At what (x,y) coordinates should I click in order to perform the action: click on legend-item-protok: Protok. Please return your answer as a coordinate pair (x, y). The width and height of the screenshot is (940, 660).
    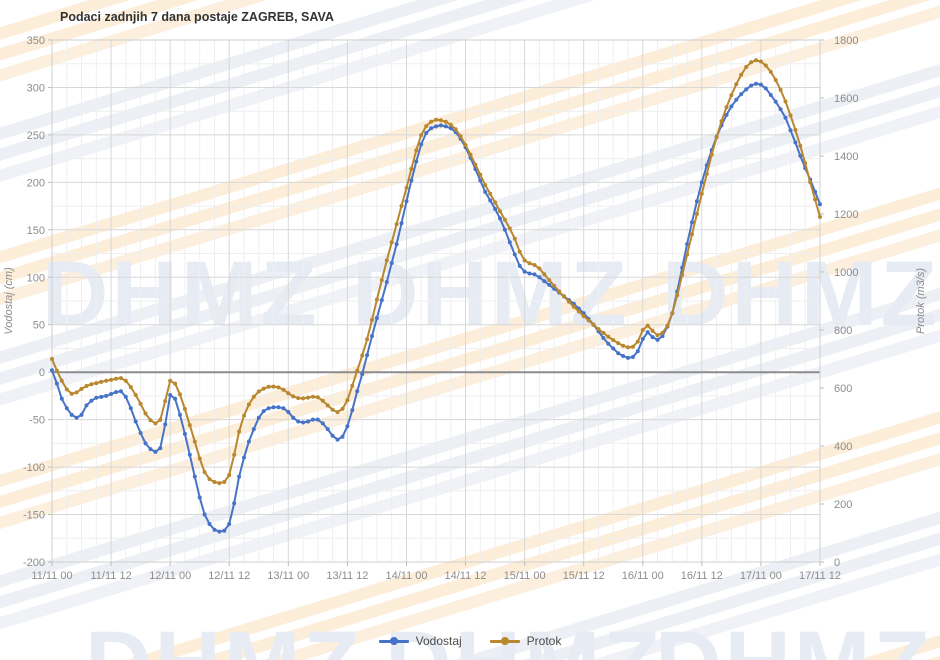
    Looking at the image, I should click on (525, 641).